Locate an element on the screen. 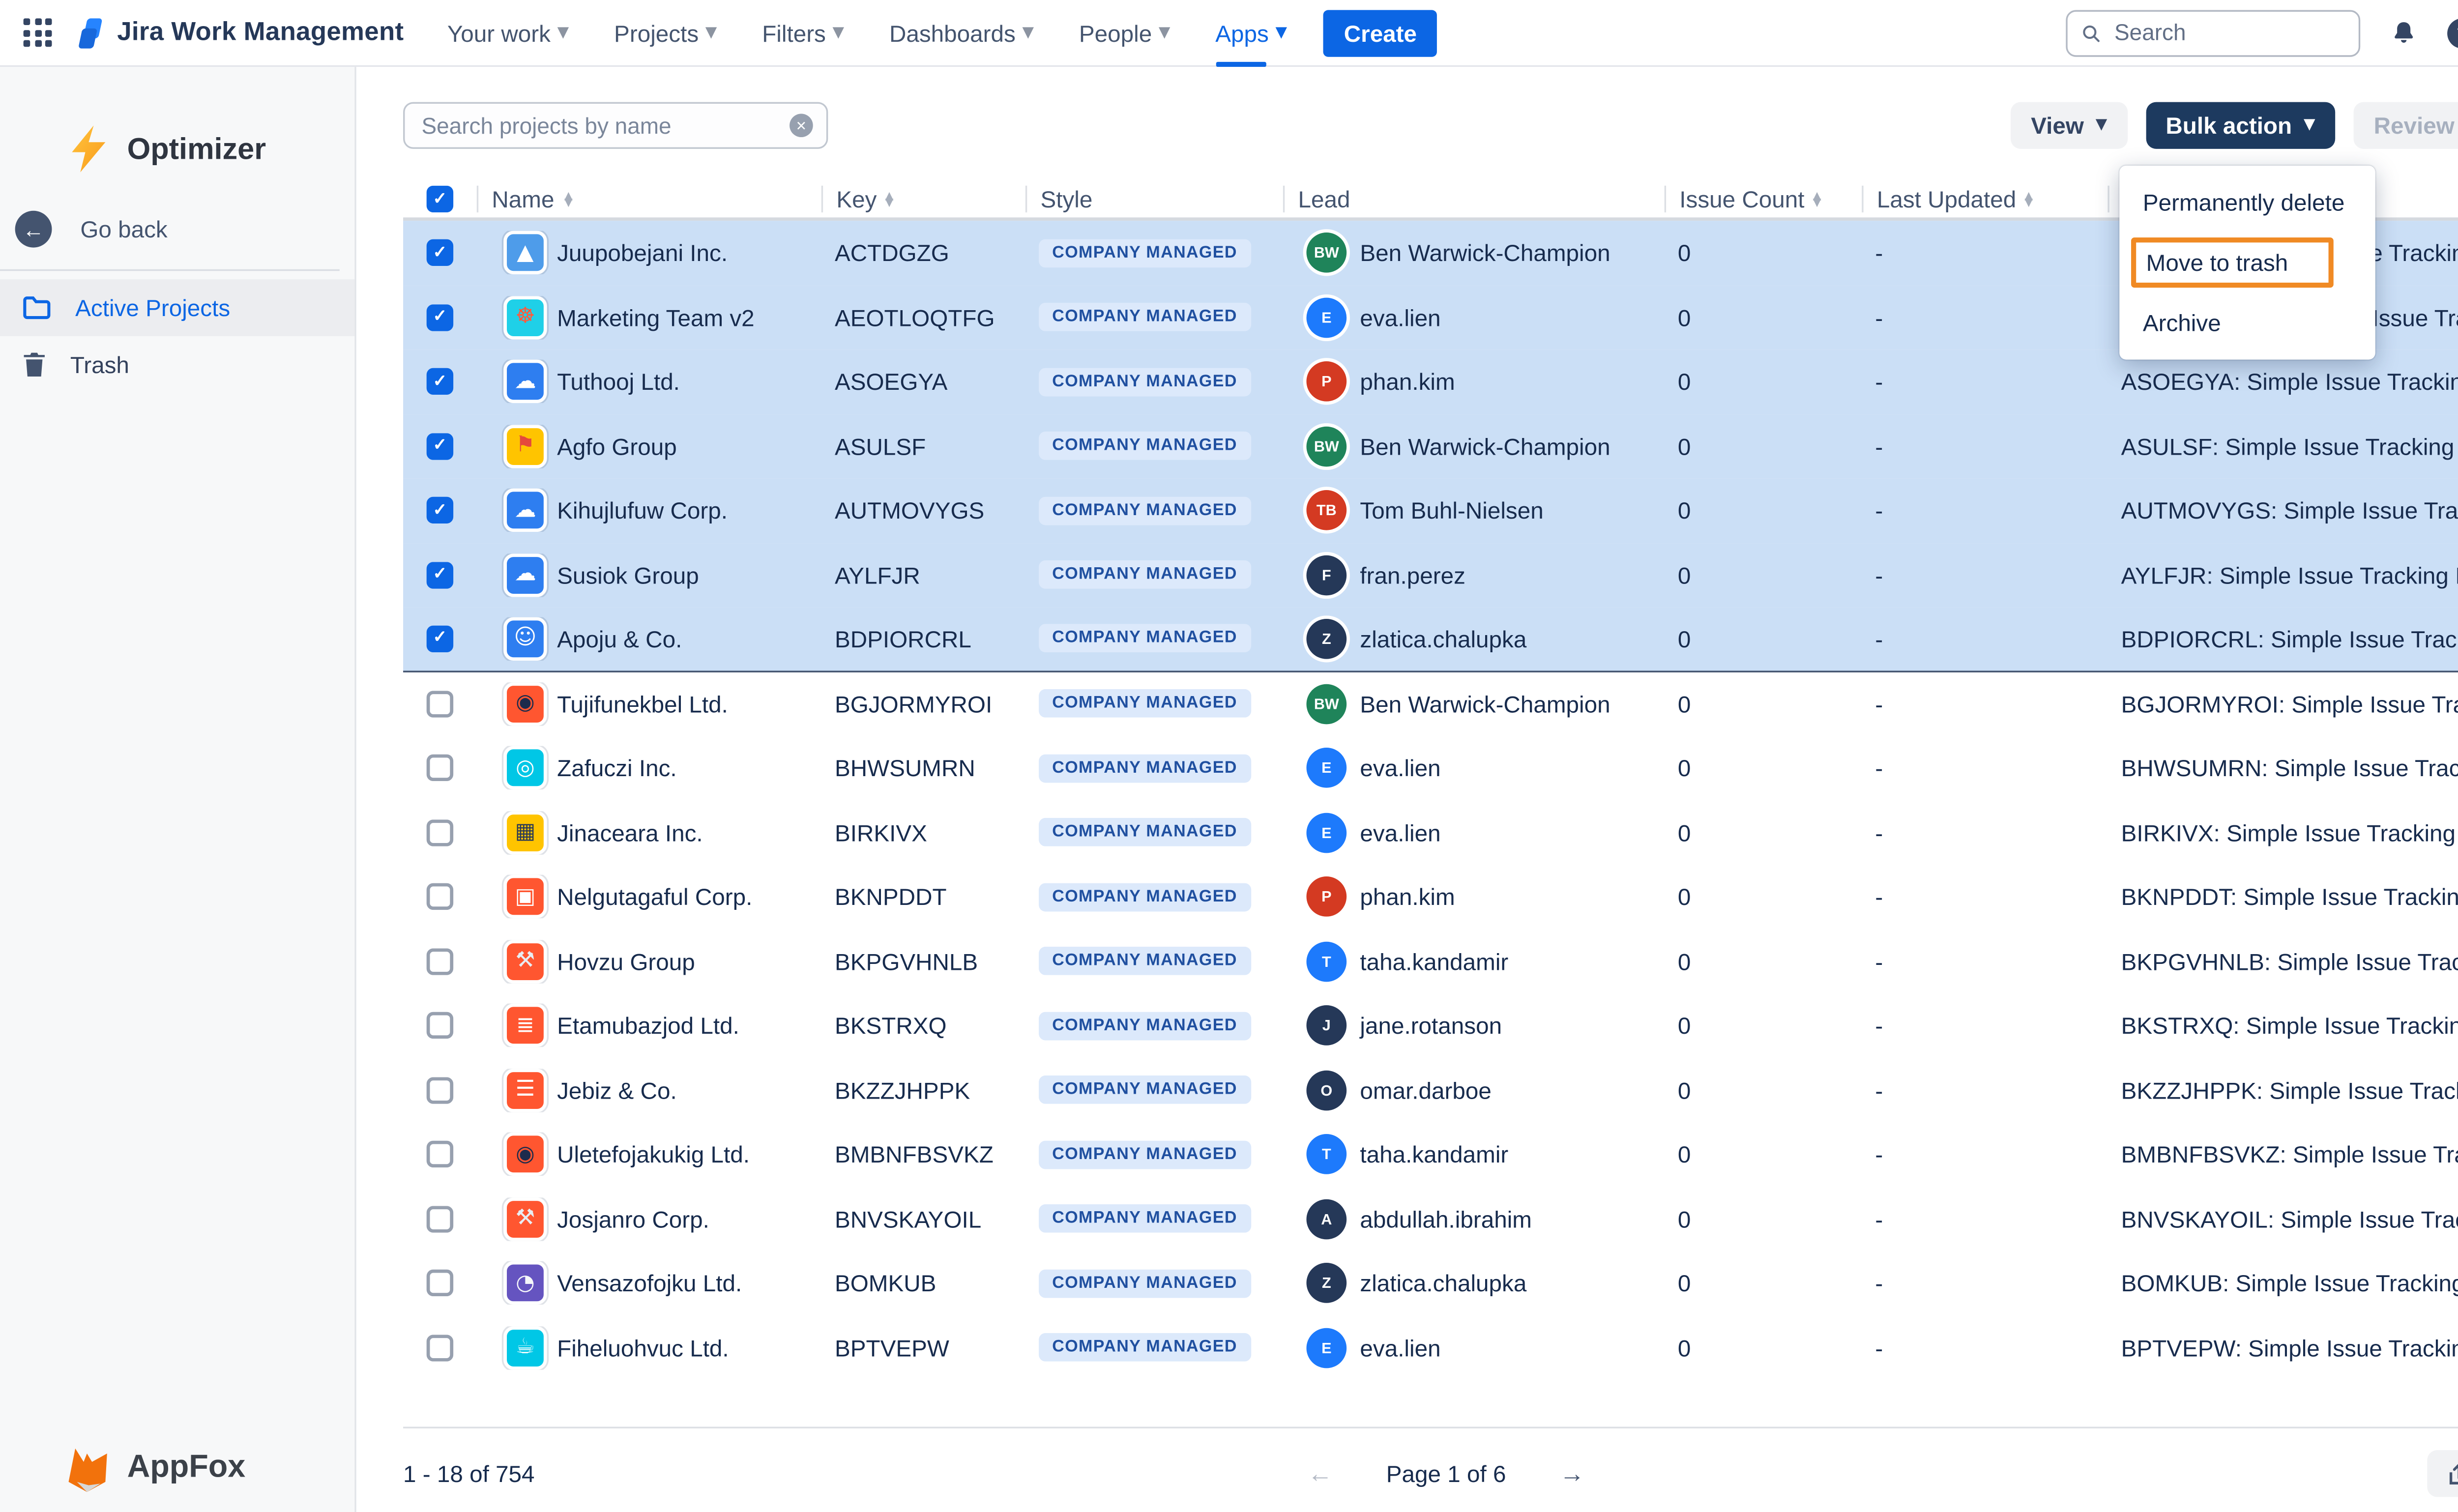 This screenshot has width=2458, height=1512. project-search: ✕ is located at coordinates (615, 125).